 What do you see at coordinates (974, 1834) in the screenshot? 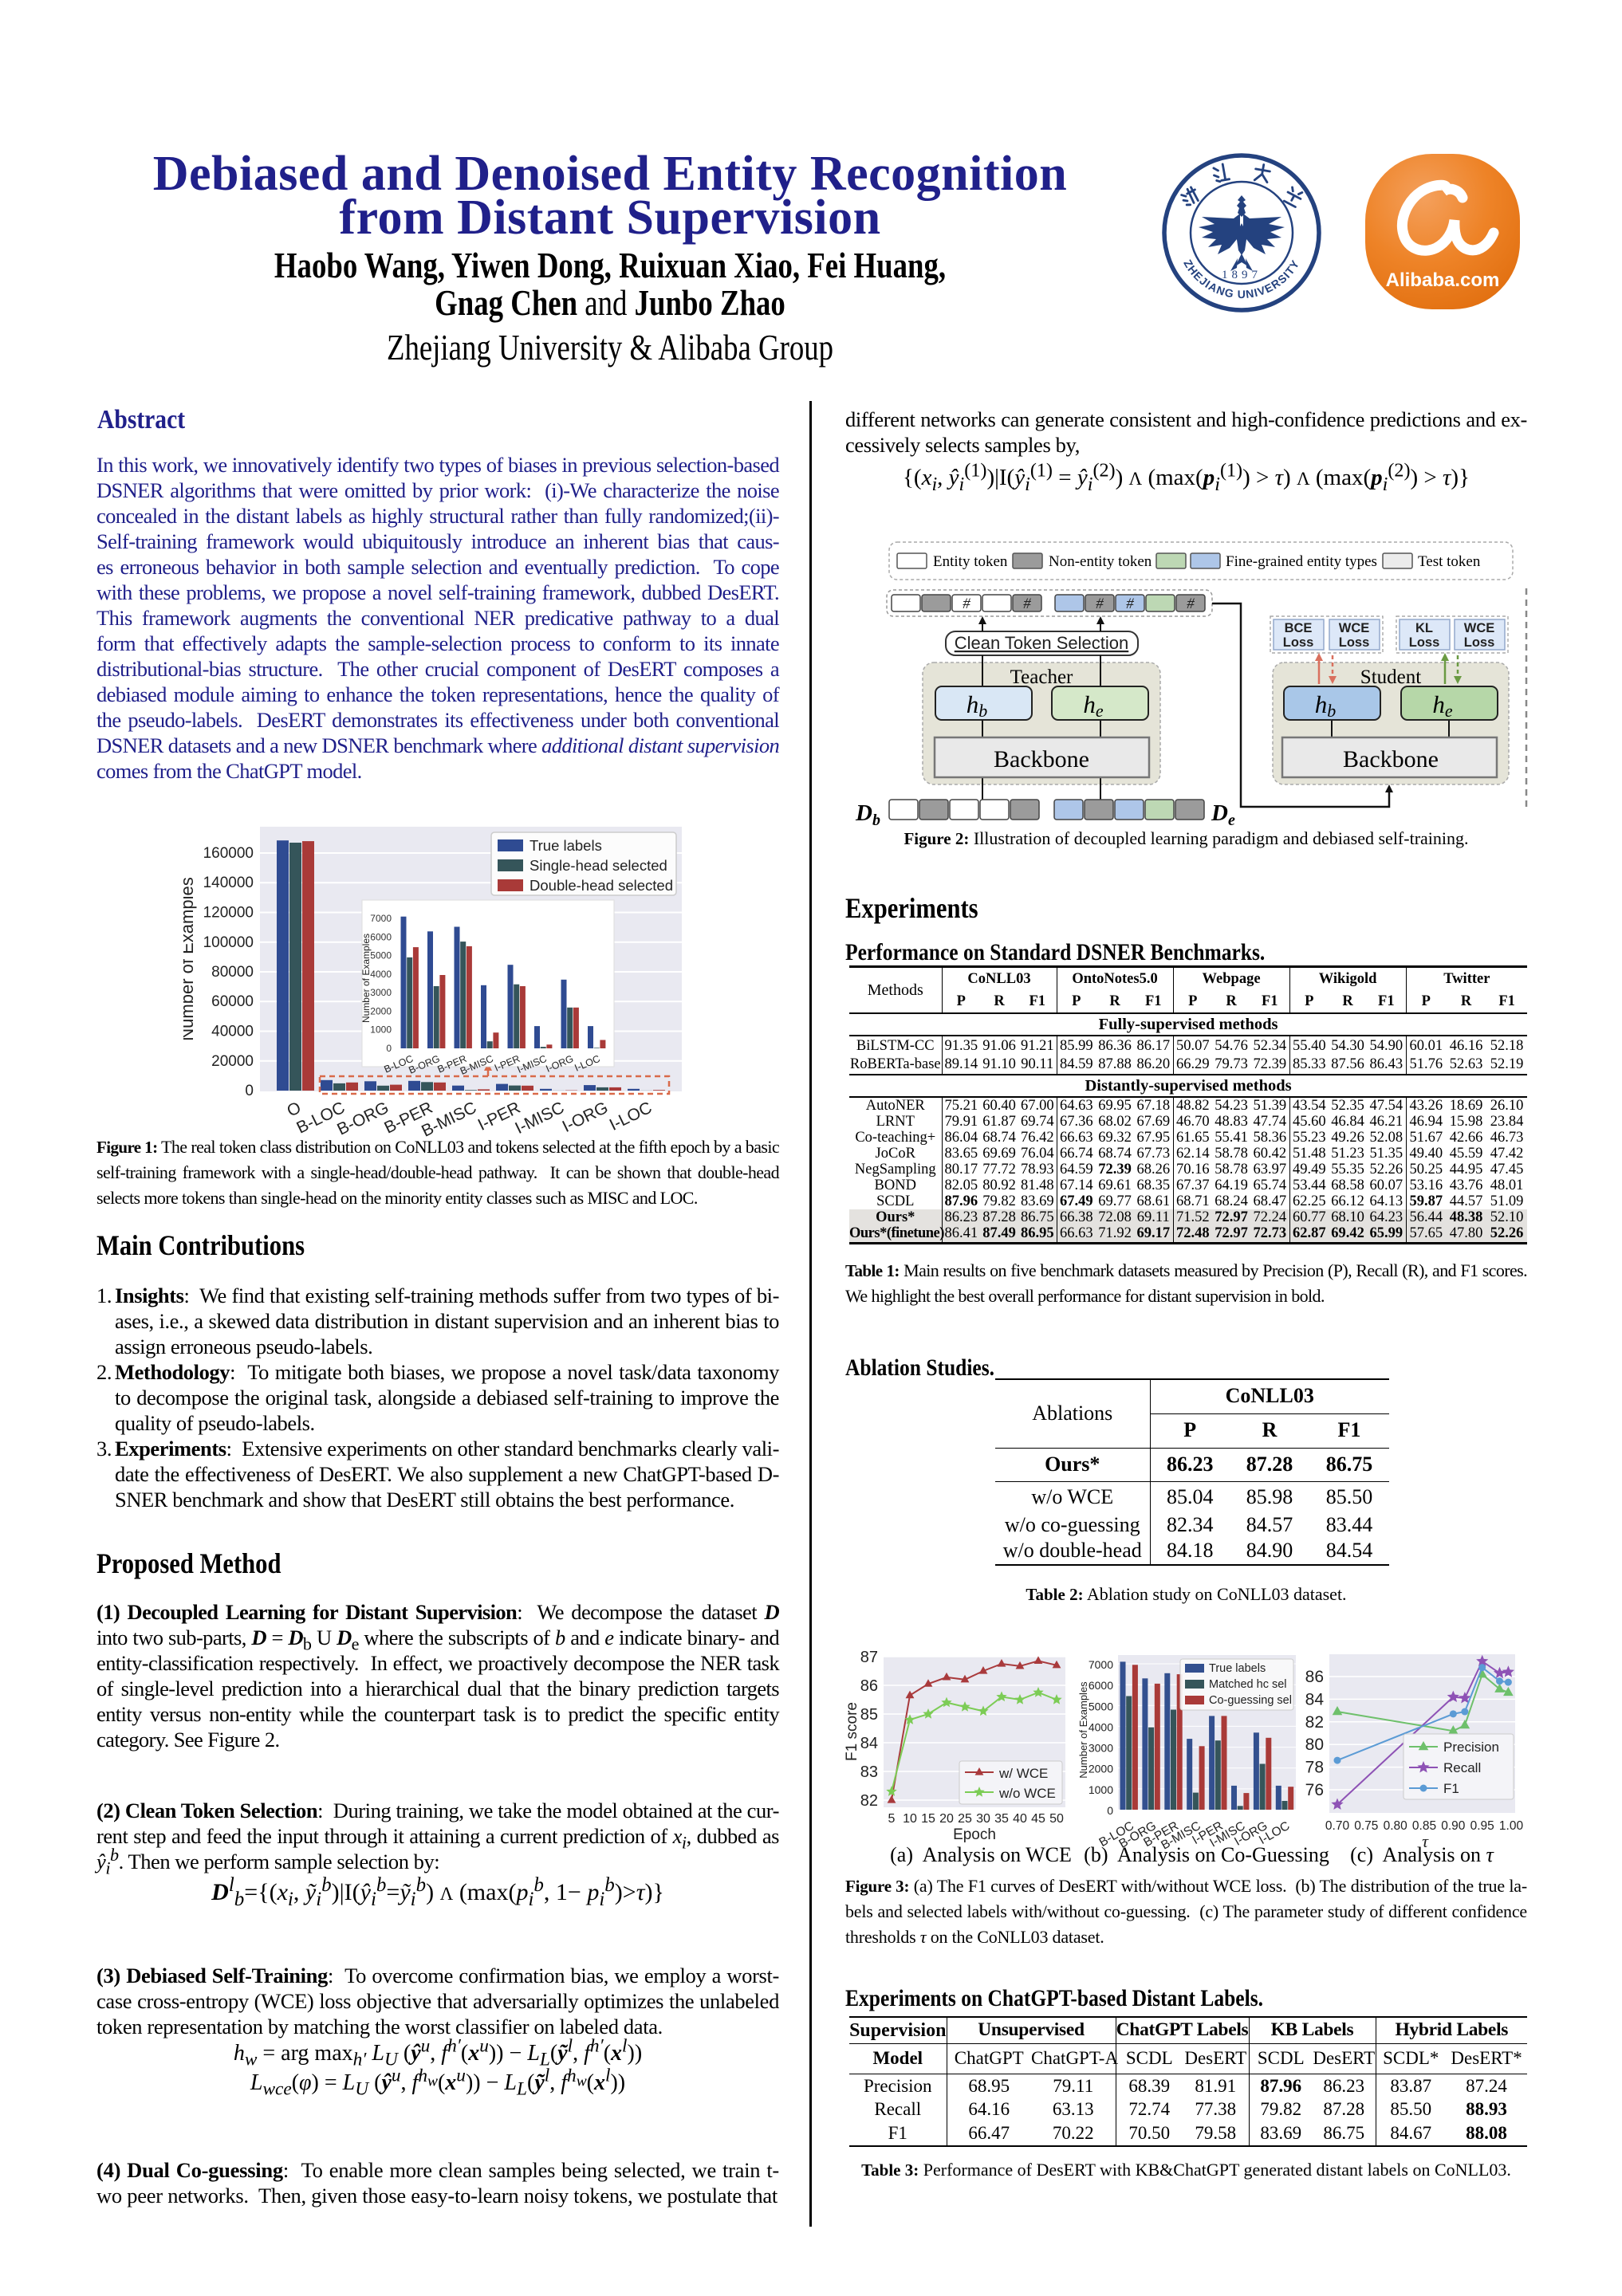
I see `svg-text: Epoch` at bounding box center [974, 1834].